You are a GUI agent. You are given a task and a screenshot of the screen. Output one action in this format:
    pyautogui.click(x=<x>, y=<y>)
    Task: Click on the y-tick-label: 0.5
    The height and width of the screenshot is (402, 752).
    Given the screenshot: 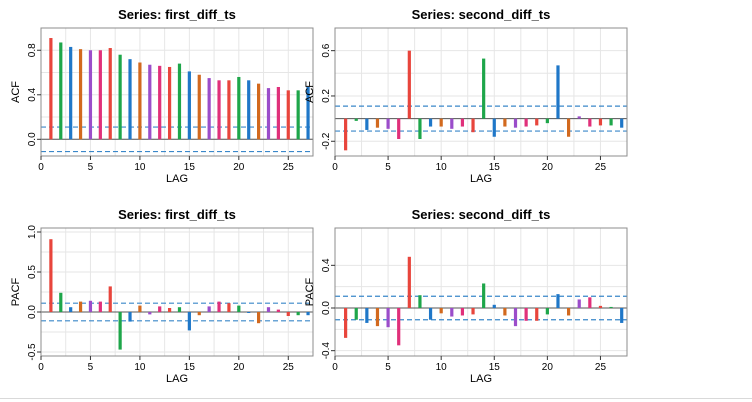 What is the action you would take?
    pyautogui.click(x=32, y=272)
    